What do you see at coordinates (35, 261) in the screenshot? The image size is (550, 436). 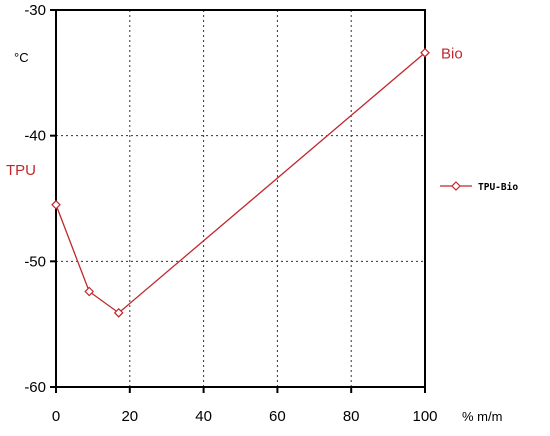 I see `y-tick-label: -50` at bounding box center [35, 261].